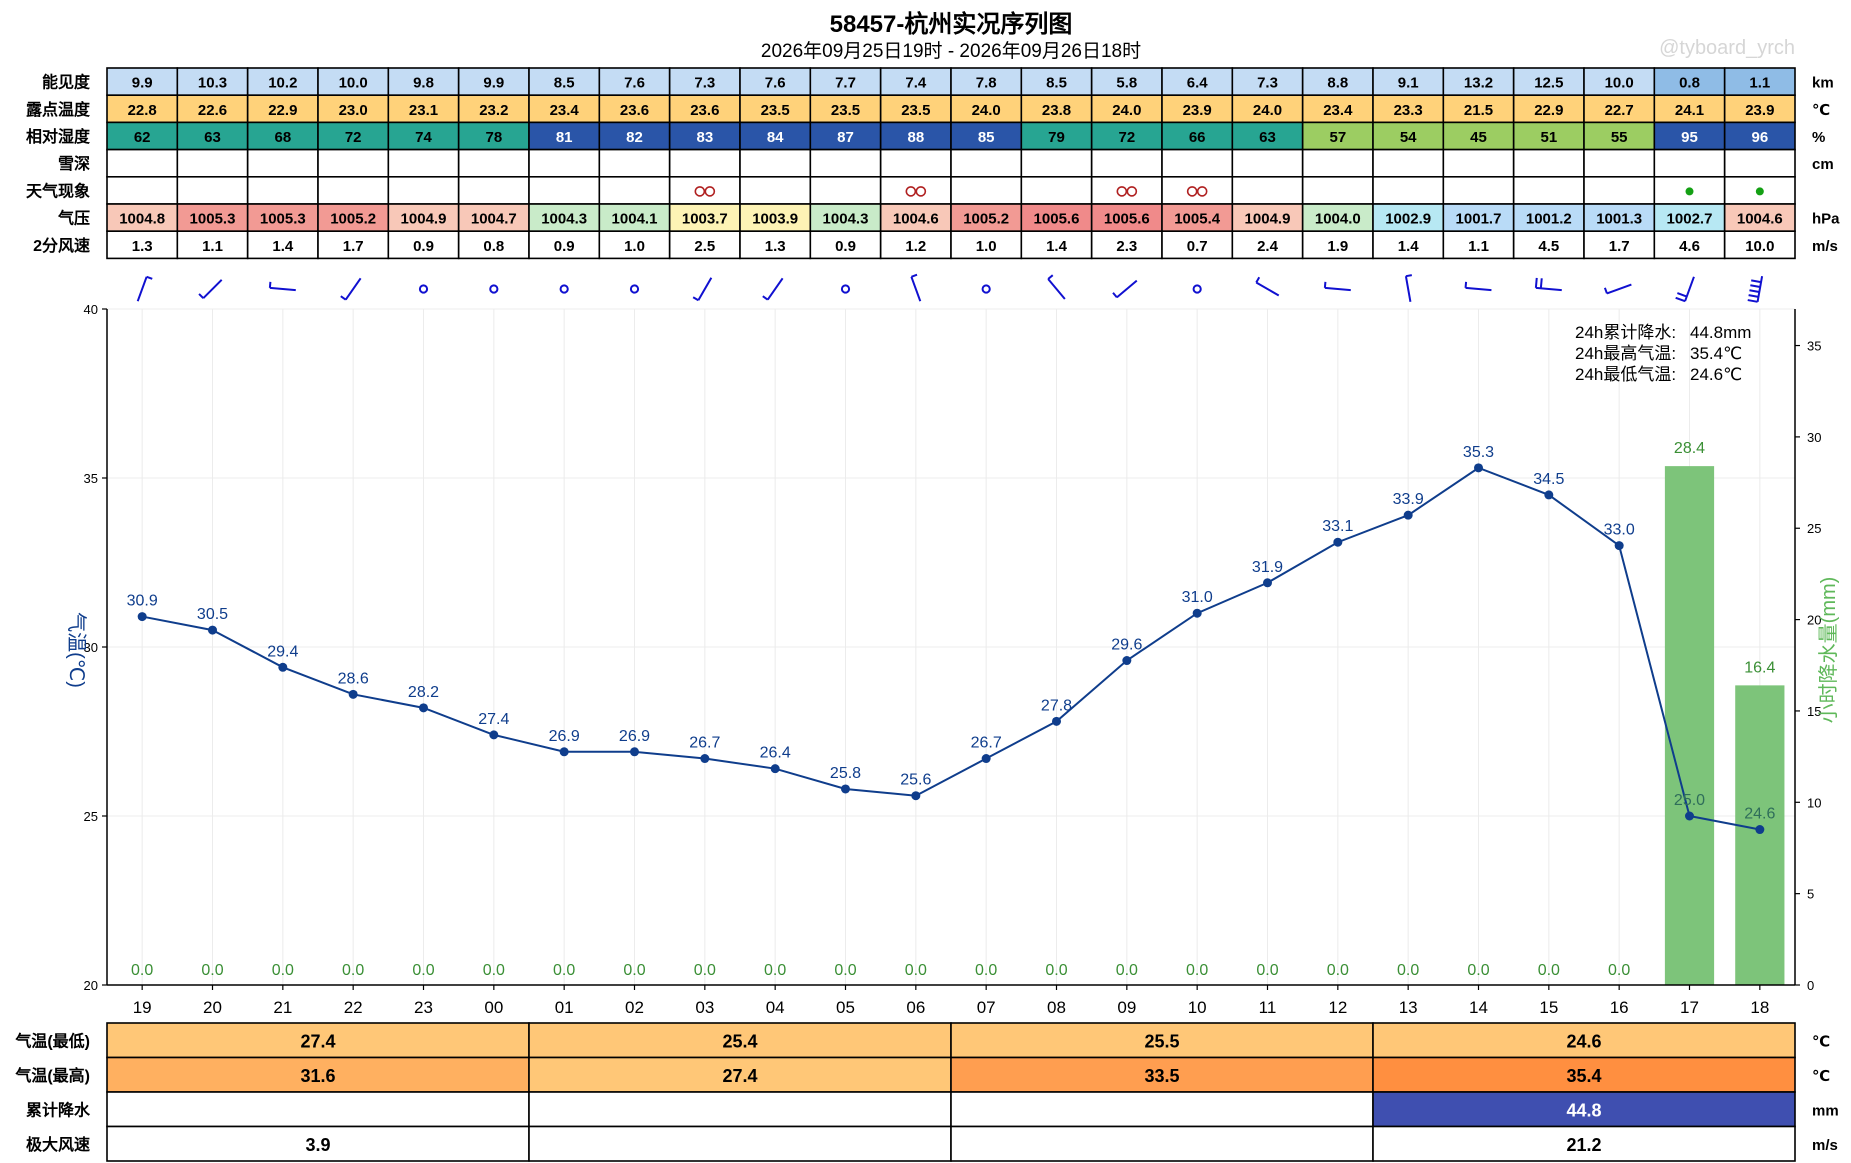  I want to click on x-tick-label: 04, so click(775, 1007).